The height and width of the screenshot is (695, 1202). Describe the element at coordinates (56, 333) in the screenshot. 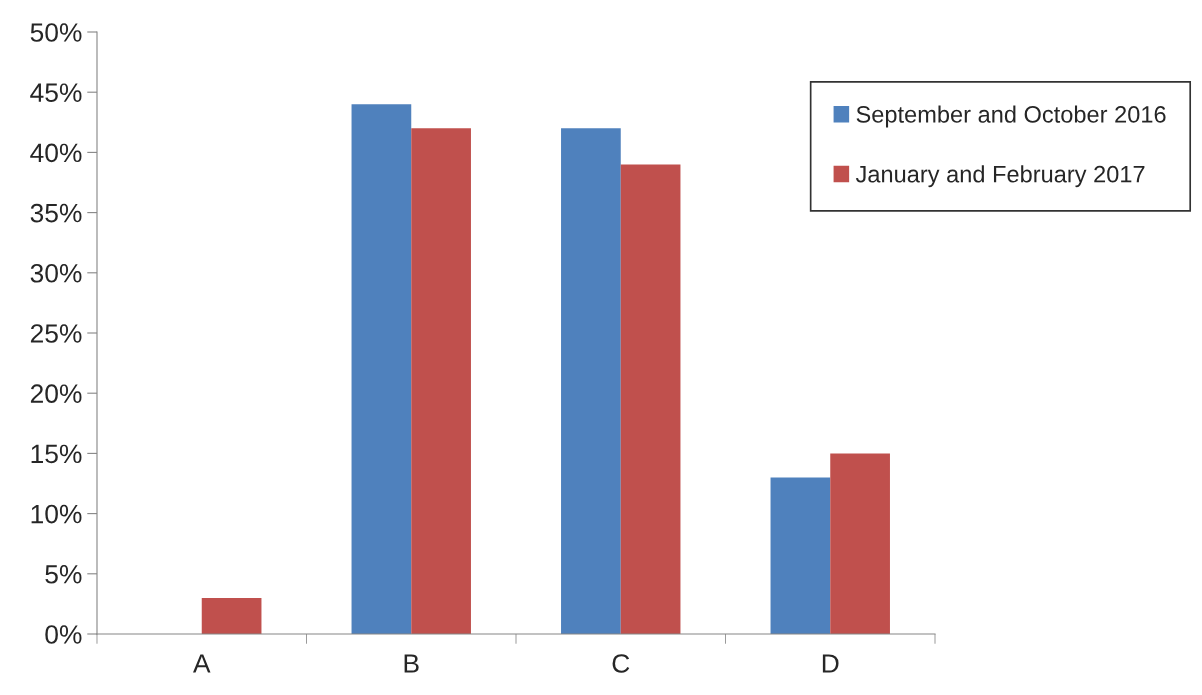

I see `y-tick-label: 25%` at that location.